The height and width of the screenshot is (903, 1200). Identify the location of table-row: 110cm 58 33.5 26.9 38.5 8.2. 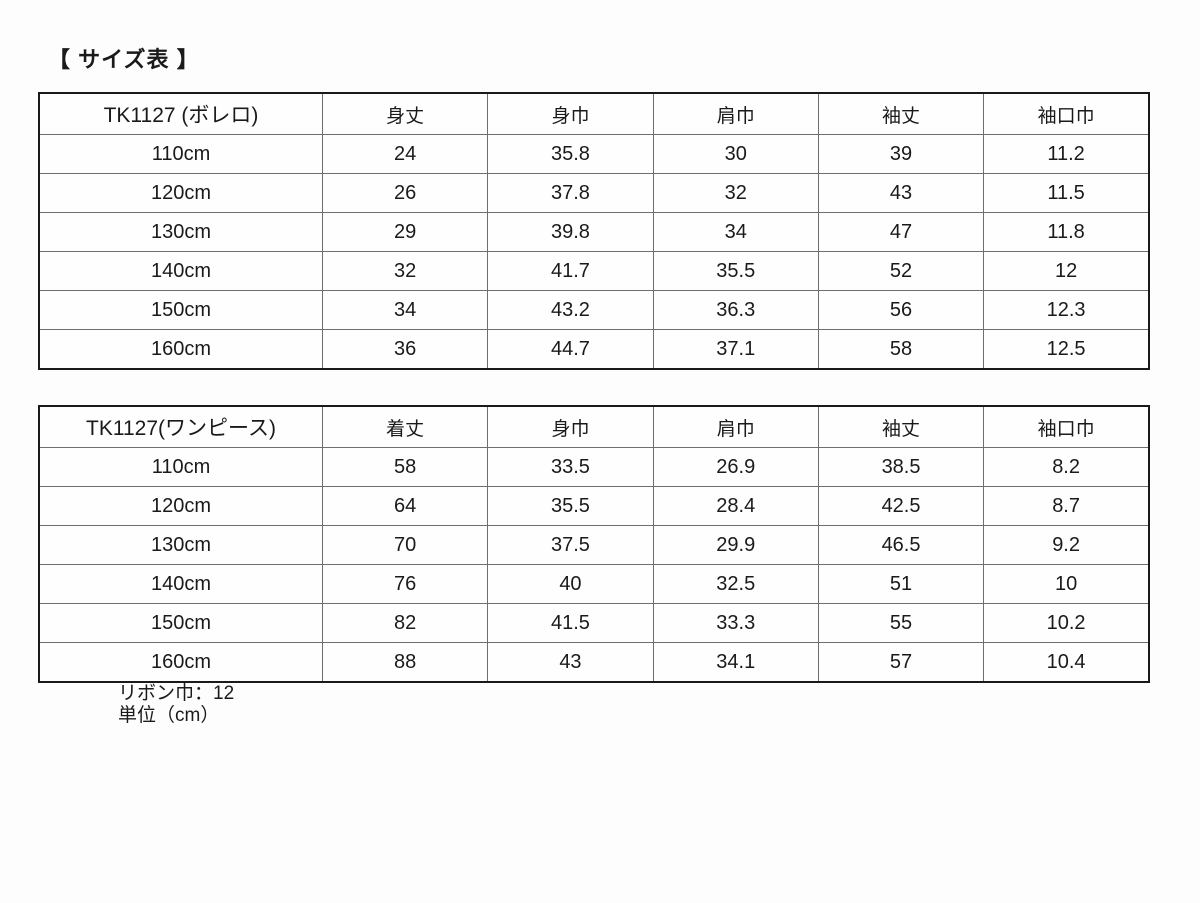
(594, 467).